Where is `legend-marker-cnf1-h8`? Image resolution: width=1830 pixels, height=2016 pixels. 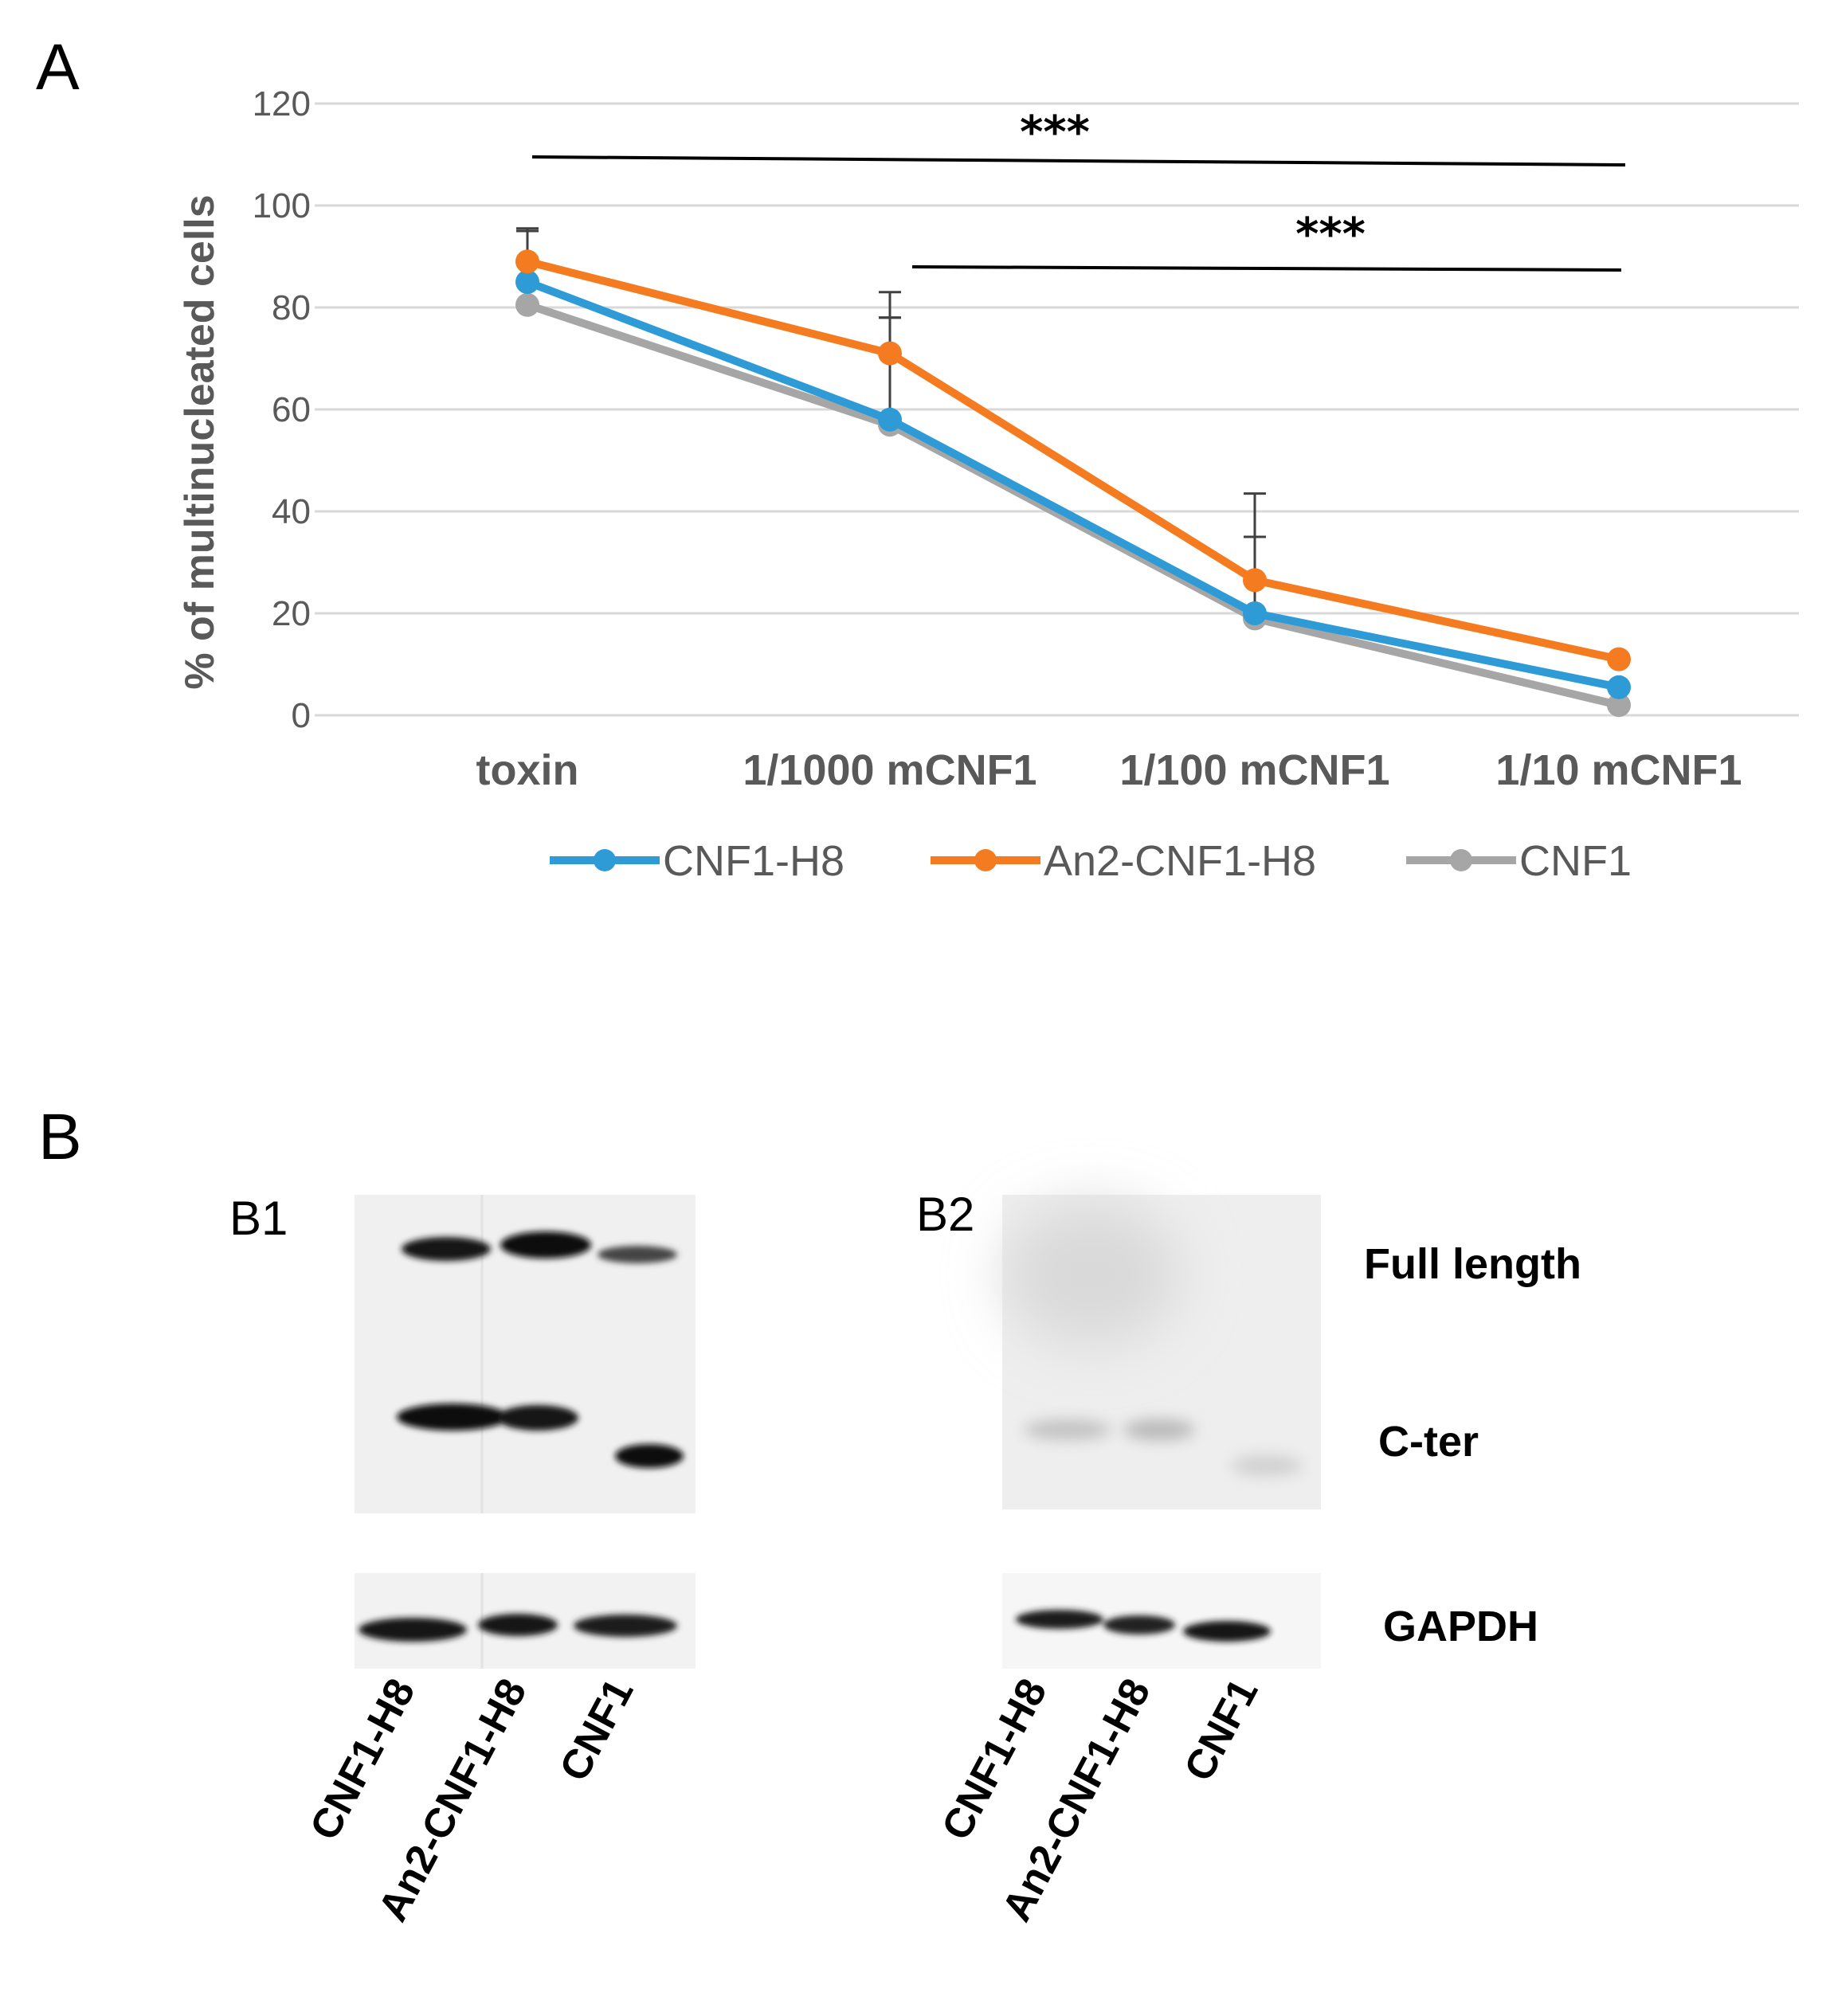
legend-marker-cnf1-h8 is located at coordinates (605, 860).